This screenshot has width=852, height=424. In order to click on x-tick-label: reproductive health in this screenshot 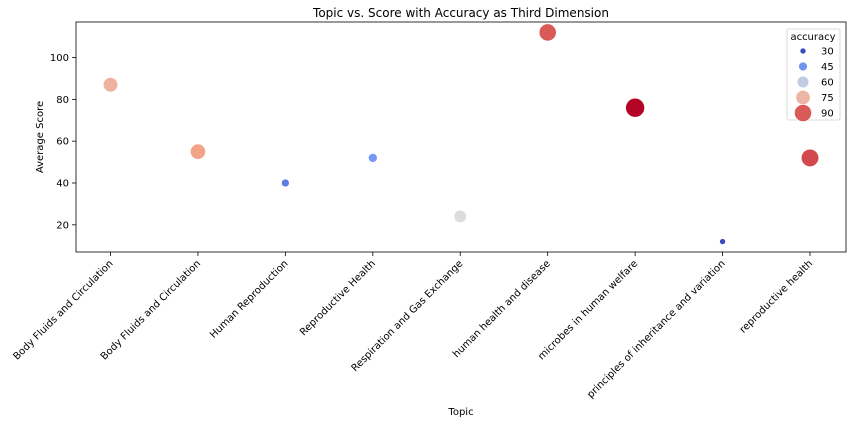, I will do `click(776, 296)`.